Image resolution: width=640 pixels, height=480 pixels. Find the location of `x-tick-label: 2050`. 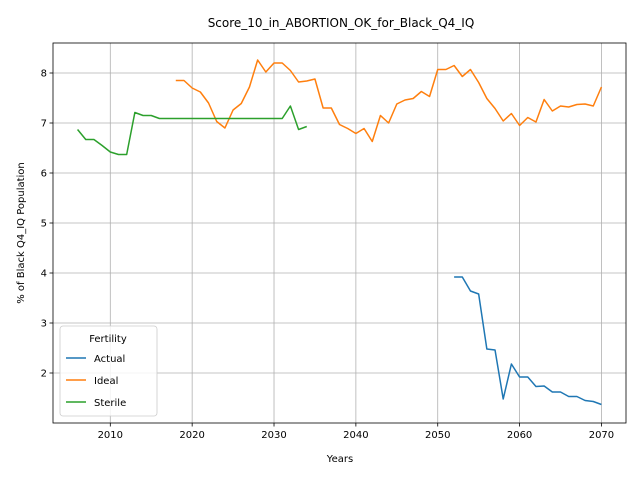

x-tick-label: 2050 is located at coordinates (437, 435).